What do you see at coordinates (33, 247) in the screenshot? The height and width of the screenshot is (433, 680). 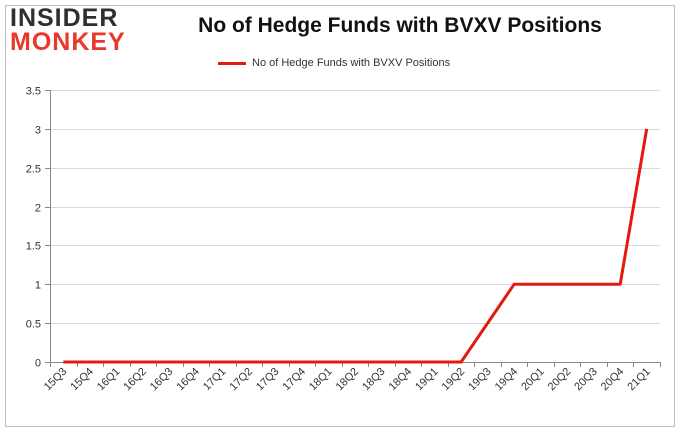 I see `y-tick-label: 1.5` at bounding box center [33, 247].